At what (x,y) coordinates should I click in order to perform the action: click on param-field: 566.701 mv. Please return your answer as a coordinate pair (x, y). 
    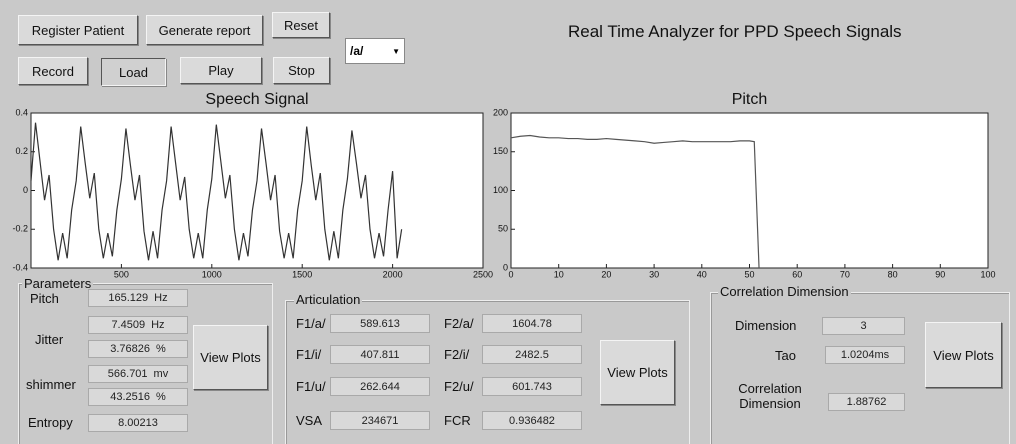
    Looking at the image, I should click on (138, 374).